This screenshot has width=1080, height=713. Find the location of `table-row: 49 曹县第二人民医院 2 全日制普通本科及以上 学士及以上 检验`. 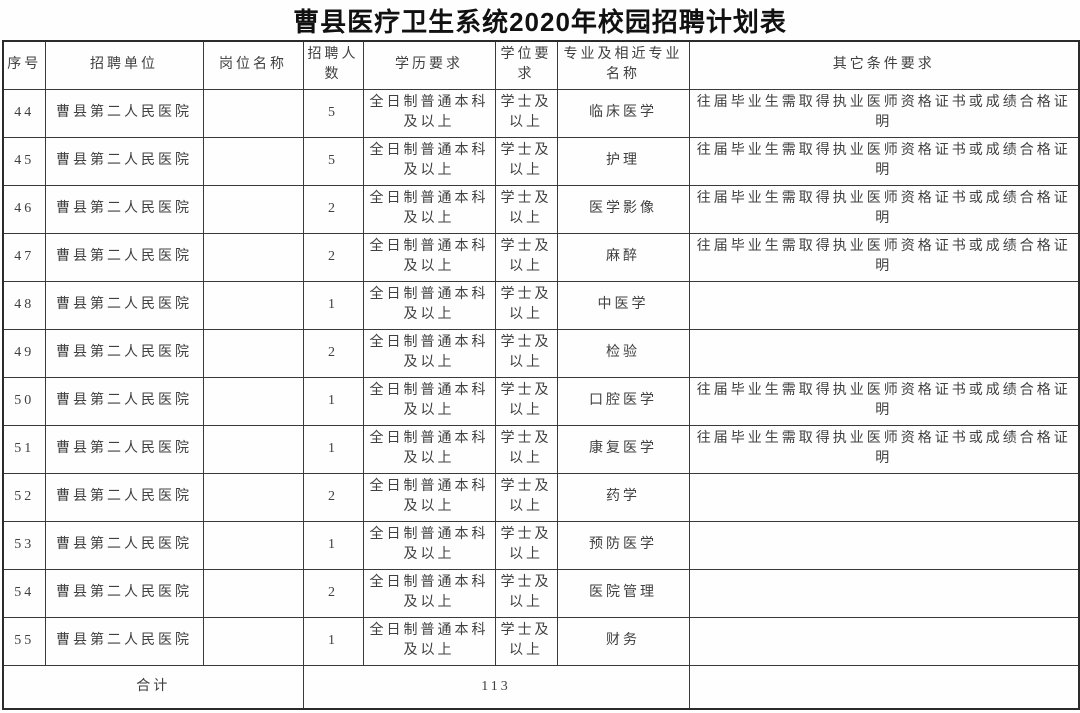

table-row: 49 曹县第二人民医院 2 全日制普通本科及以上 学士及以上 检验 is located at coordinates (541, 353).